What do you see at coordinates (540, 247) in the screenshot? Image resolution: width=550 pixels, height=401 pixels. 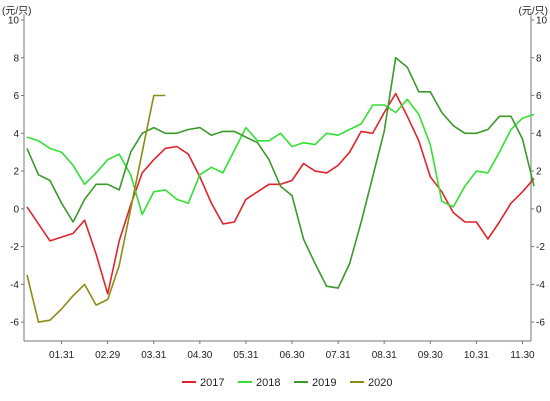 I see `right-y-tick-label: -2` at bounding box center [540, 247].